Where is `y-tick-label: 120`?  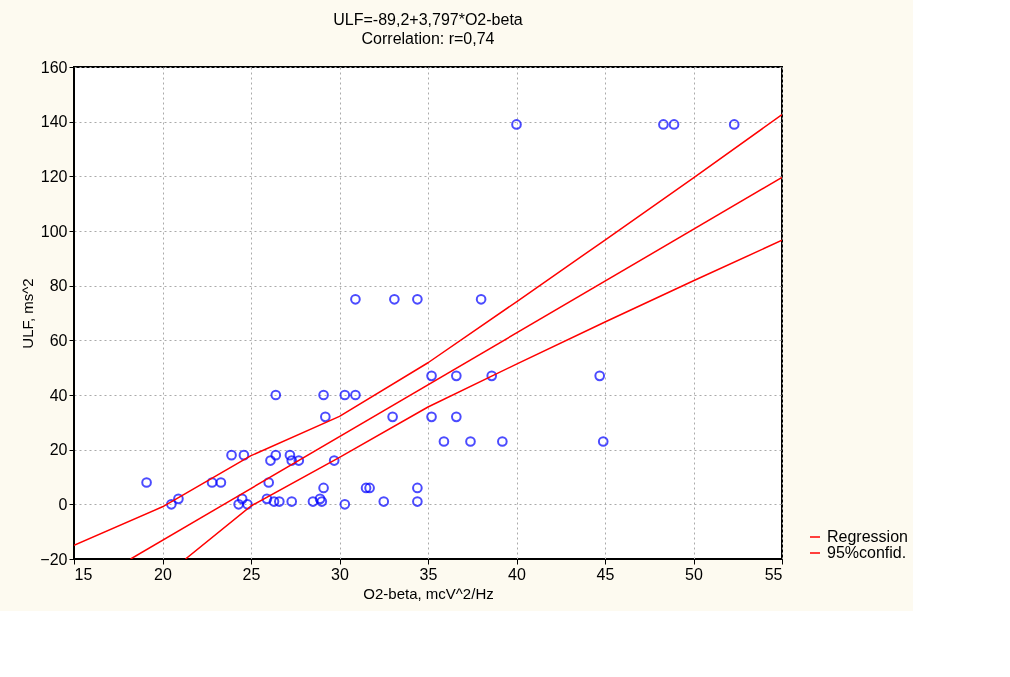
y-tick-label: 120 is located at coordinates (54, 176).